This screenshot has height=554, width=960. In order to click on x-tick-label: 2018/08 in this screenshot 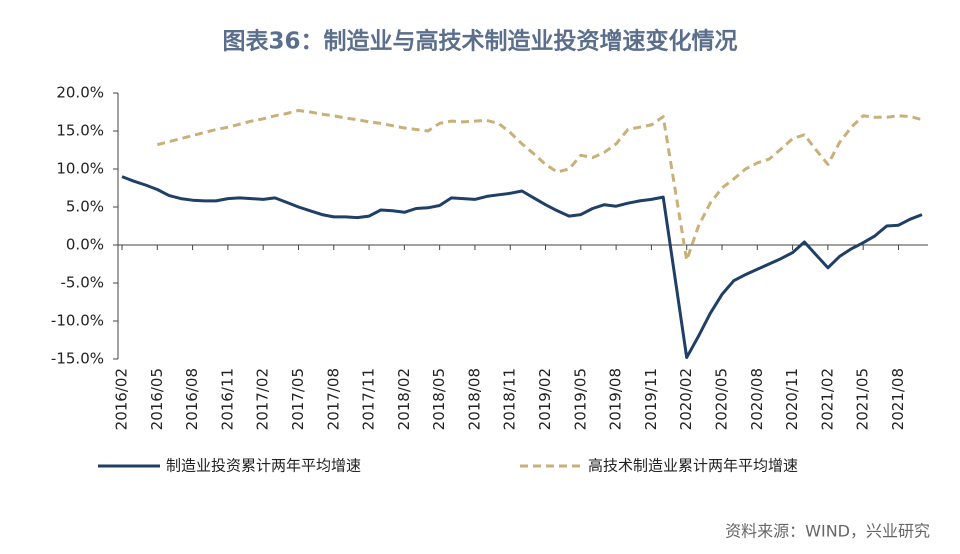, I will do `click(474, 399)`.